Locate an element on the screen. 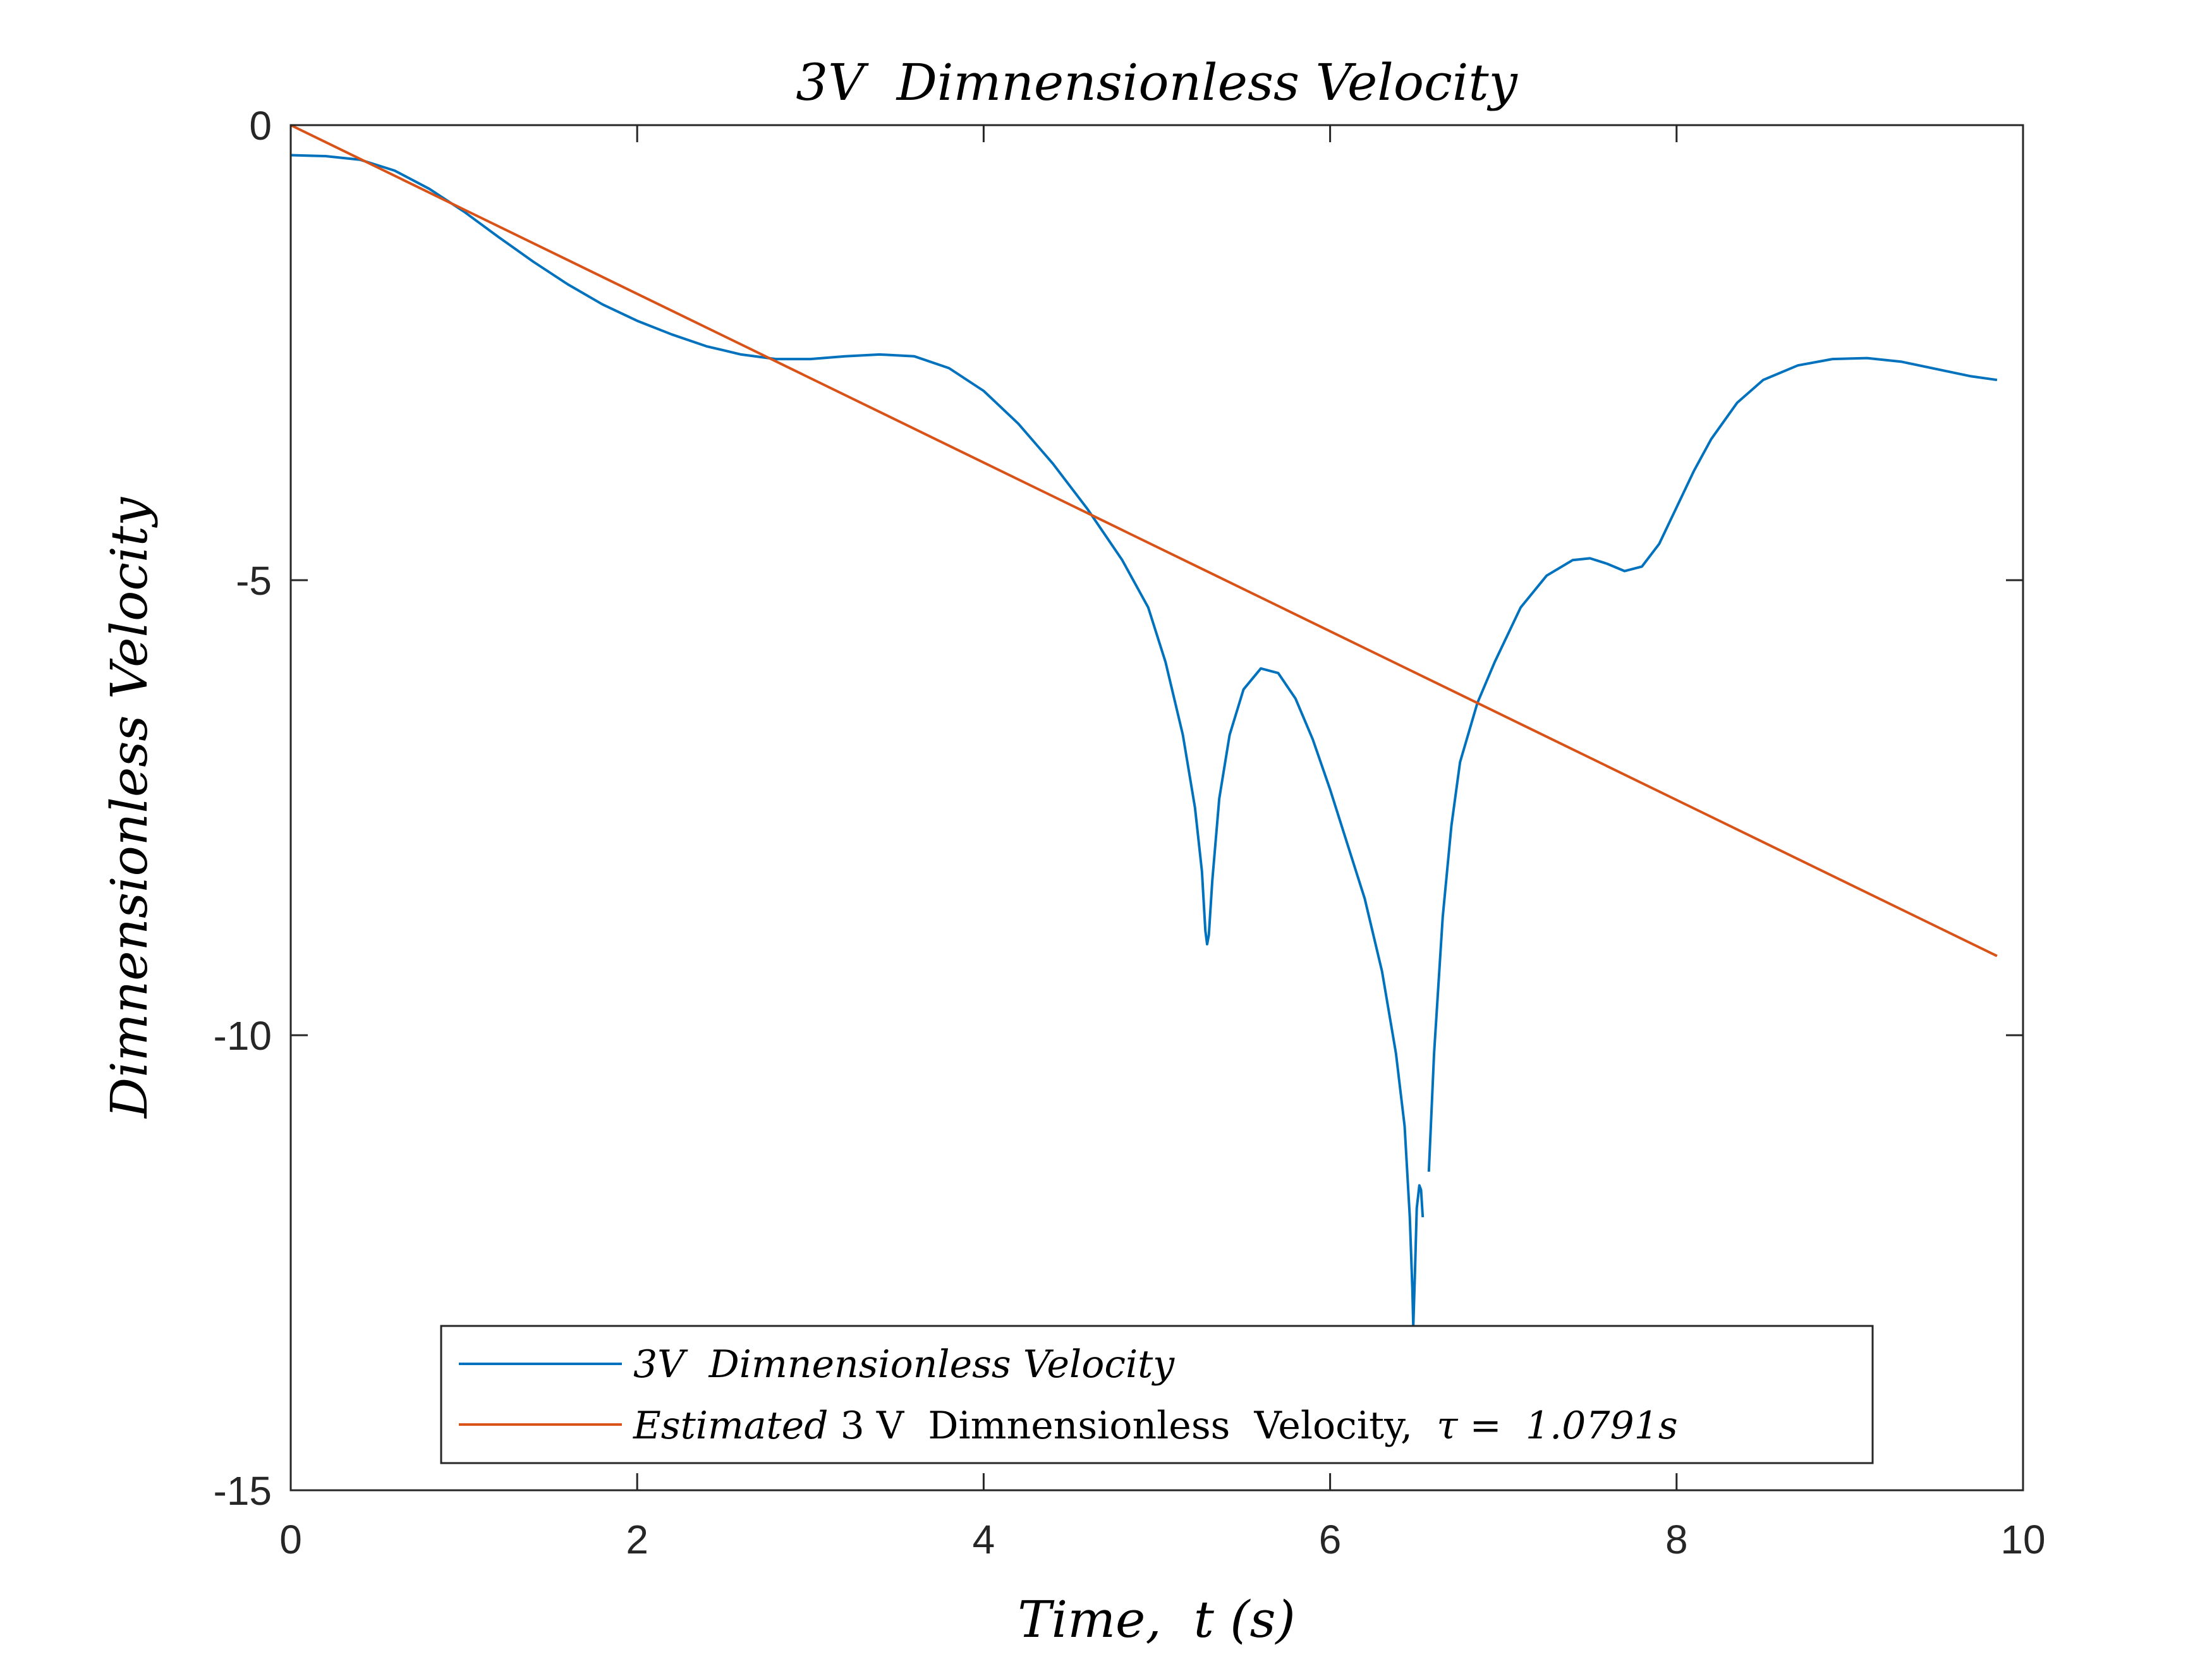 The height and width of the screenshot is (1659, 2212). x-tick-label: 2 is located at coordinates (637, 1539).